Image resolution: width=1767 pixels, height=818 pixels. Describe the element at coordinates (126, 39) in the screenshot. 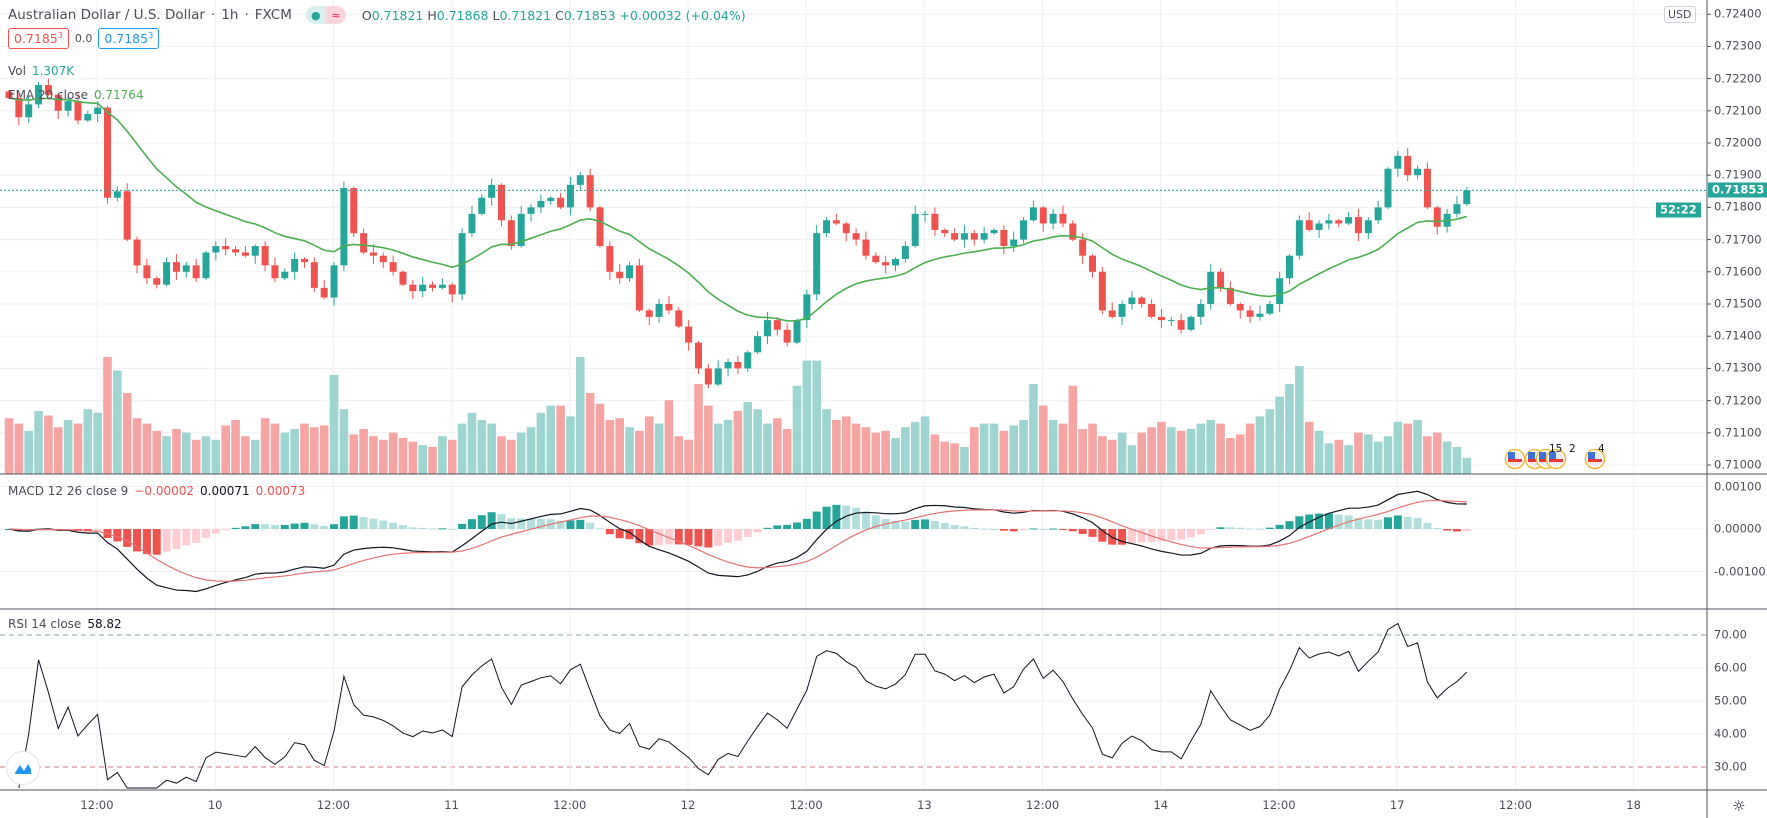

I see `buy-price: 0.7185` at that location.